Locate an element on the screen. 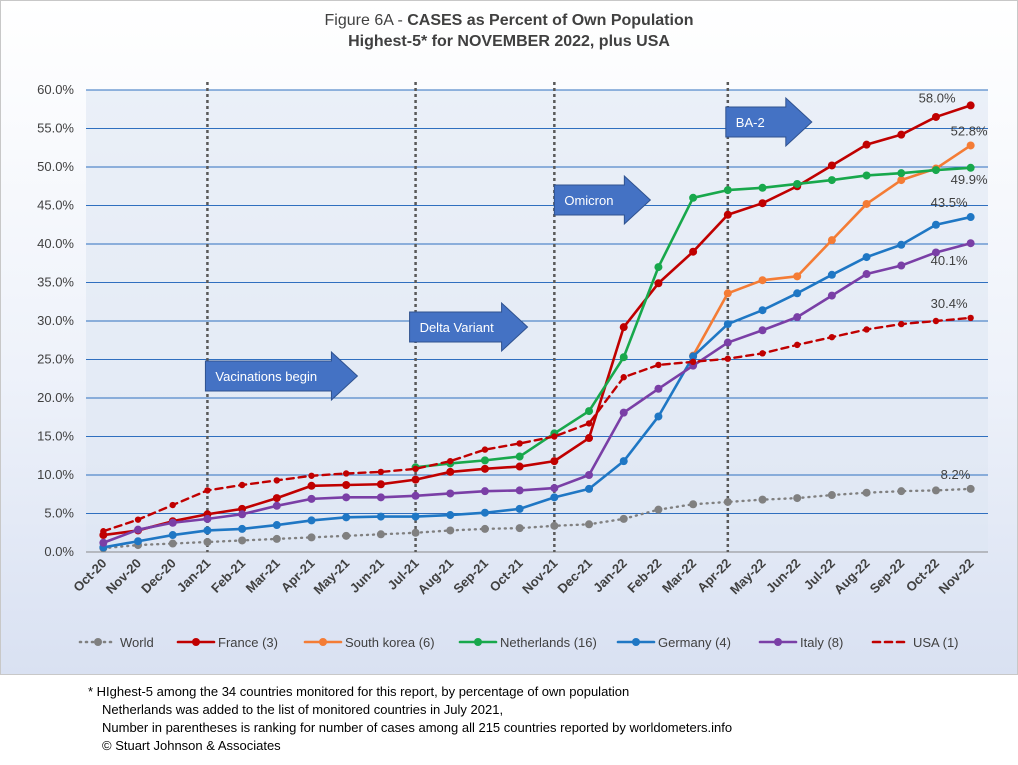  x-tick-label: Dec-21 is located at coordinates (574, 576).